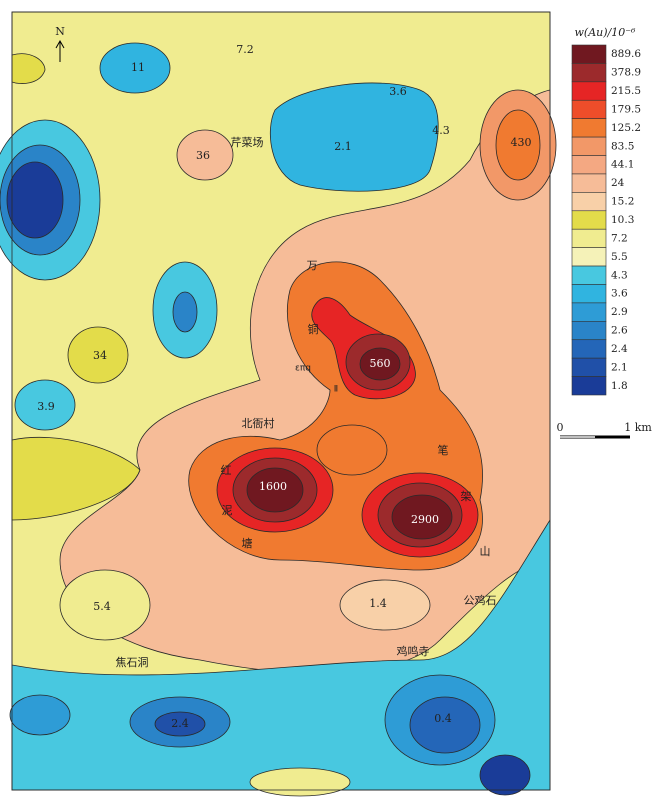 This screenshot has width=652, height=801. I want to click on place-label: 红, so click(226, 470).